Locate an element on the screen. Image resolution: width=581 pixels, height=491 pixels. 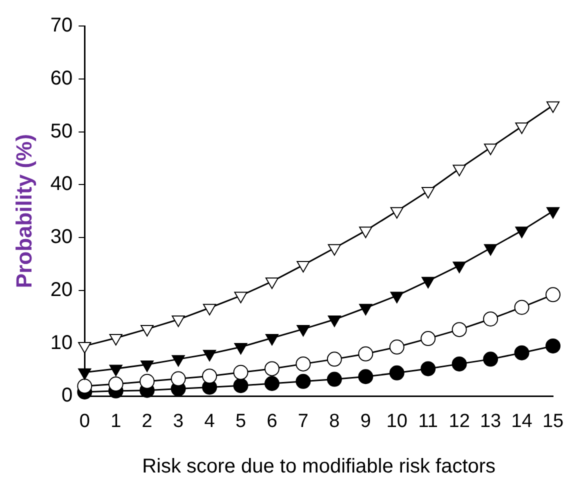
y-tick-label: 70 is located at coordinates (61, 25).